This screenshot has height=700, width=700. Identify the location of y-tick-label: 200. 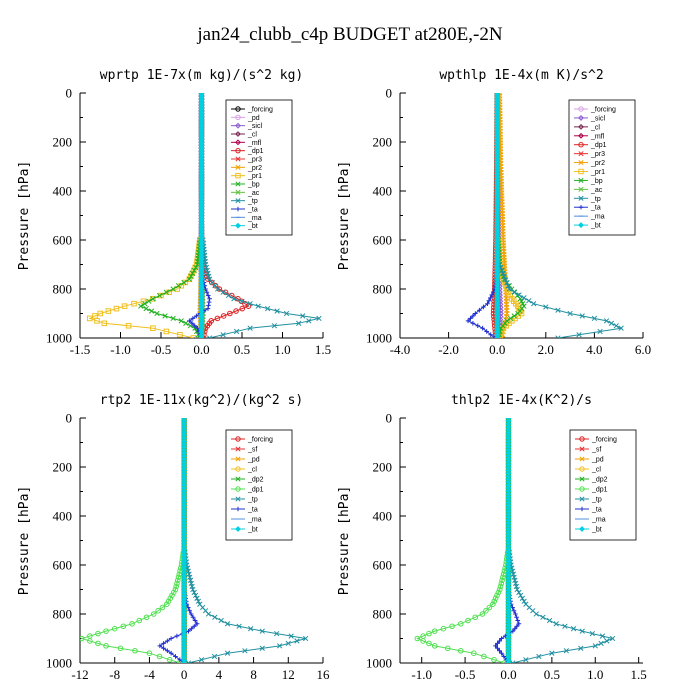
(63, 467).